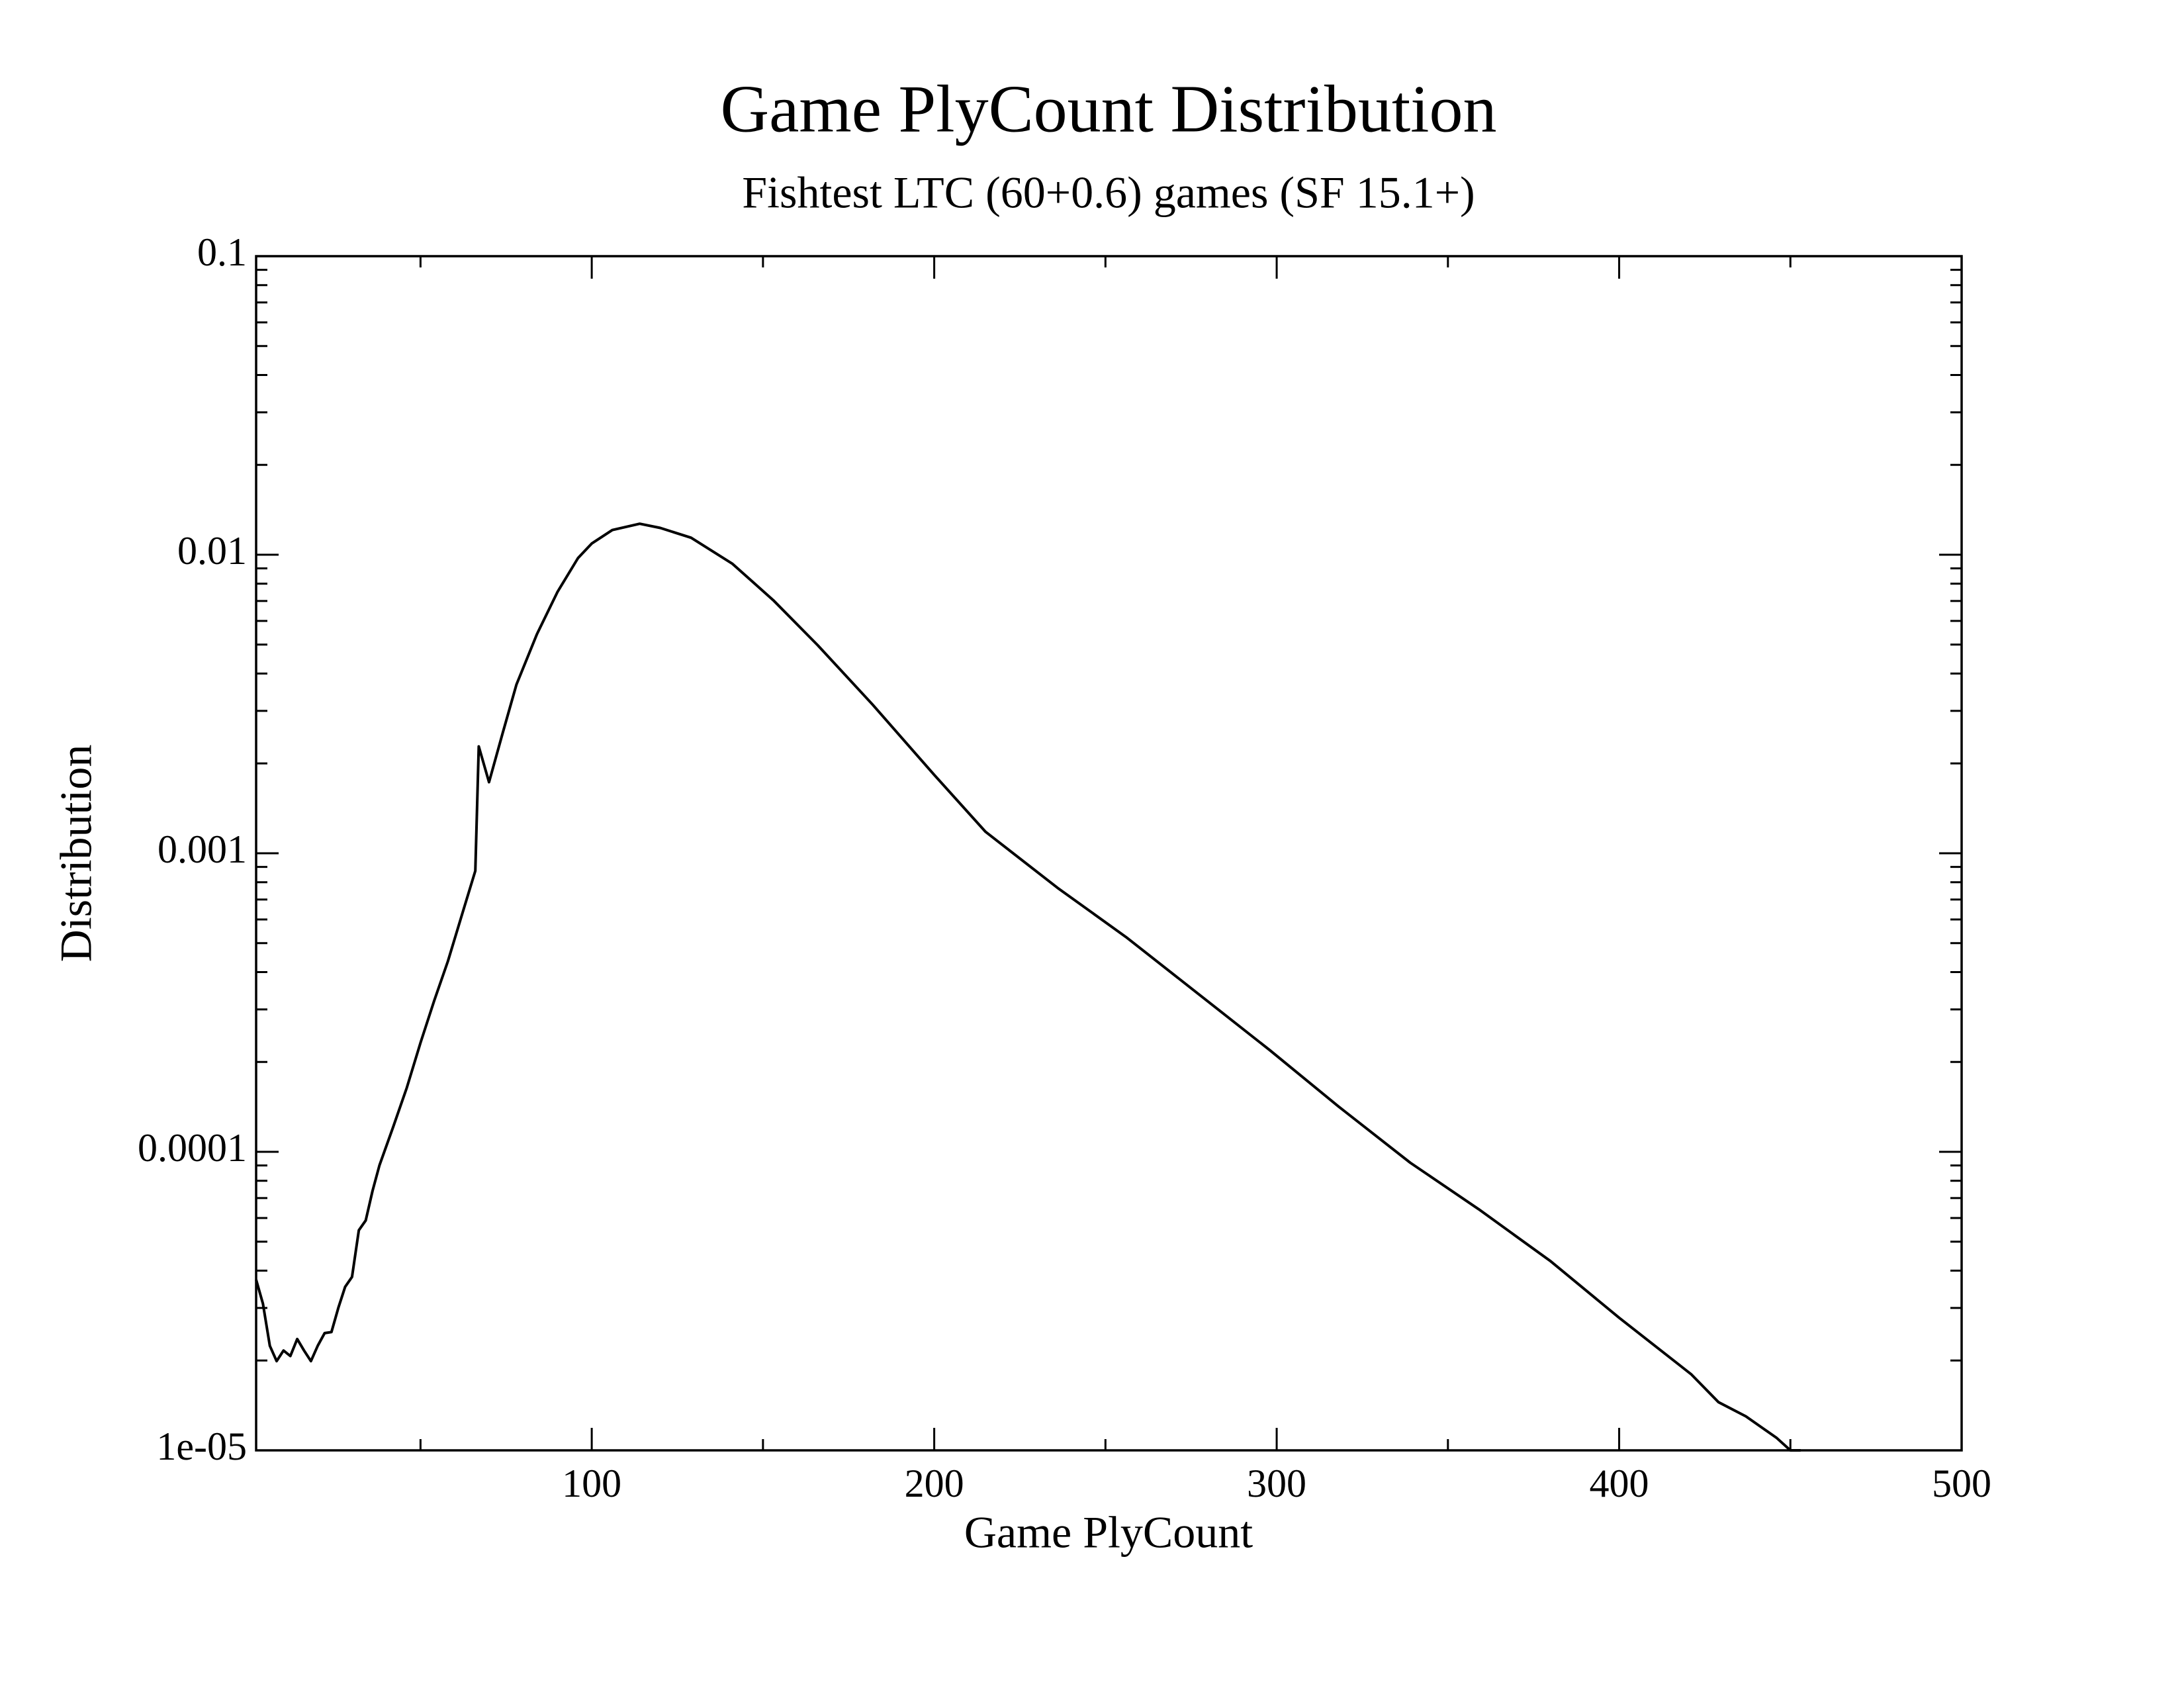  Describe the element at coordinates (1277, 1483) in the screenshot. I see `x-tick-label: 300` at that location.